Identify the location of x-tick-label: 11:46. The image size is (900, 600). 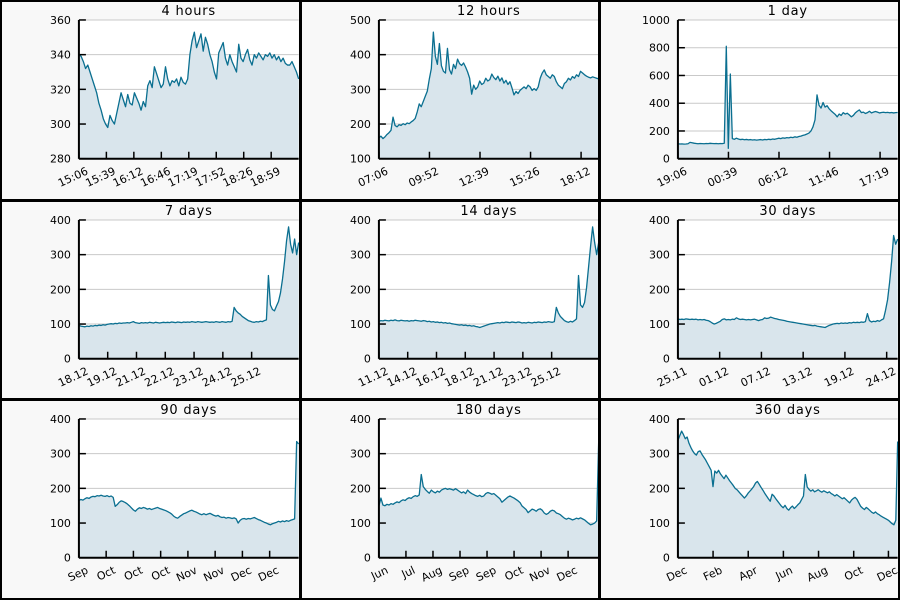
(824, 177).